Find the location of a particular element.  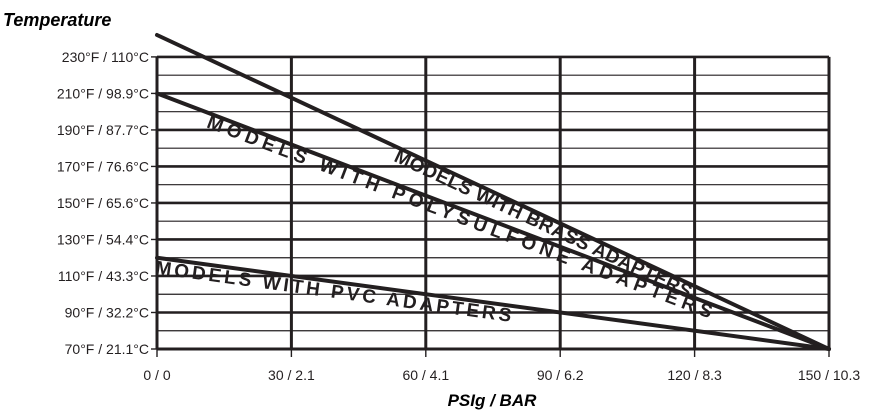

x-tick-label: 90 / 6.2 is located at coordinates (560, 375).